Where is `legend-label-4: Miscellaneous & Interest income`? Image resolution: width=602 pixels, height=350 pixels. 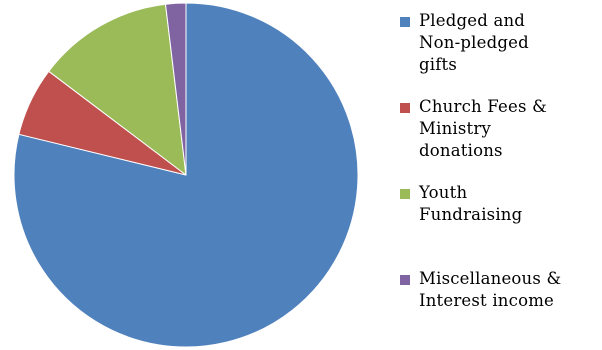 legend-label-4: Miscellaneous & Interest income is located at coordinates (490, 289).